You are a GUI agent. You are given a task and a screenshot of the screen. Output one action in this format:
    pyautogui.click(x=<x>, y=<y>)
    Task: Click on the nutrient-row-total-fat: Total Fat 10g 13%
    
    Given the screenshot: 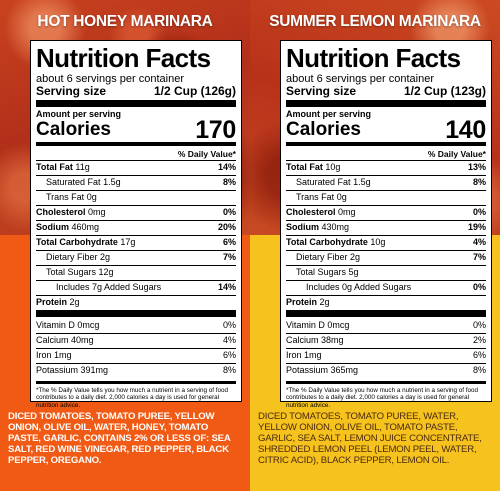 What is the action you would take?
    pyautogui.click(x=386, y=167)
    